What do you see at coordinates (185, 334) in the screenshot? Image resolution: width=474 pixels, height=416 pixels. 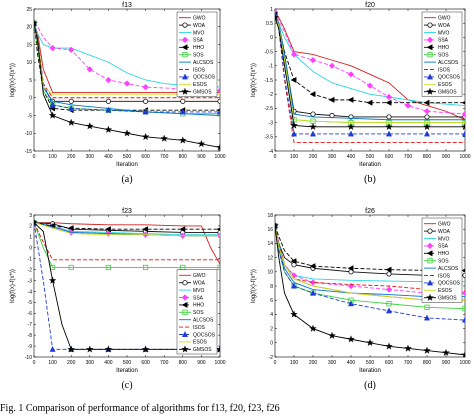 I see `legend-marker-qocsos` at bounding box center [185, 334].